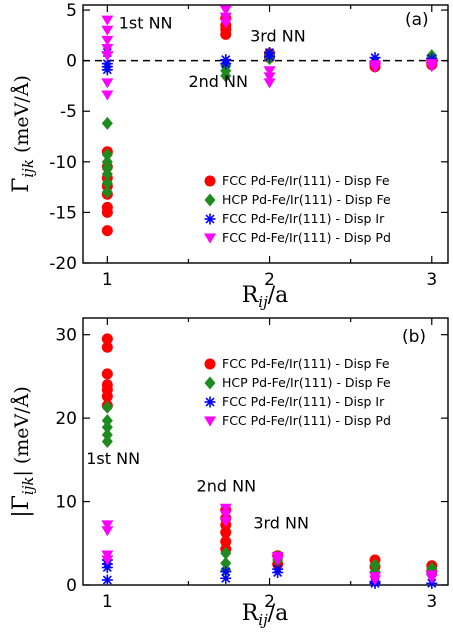 The image size is (453, 639). Describe the element at coordinates (66, 503) in the screenshot. I see `y-tick-label: 10` at that location.